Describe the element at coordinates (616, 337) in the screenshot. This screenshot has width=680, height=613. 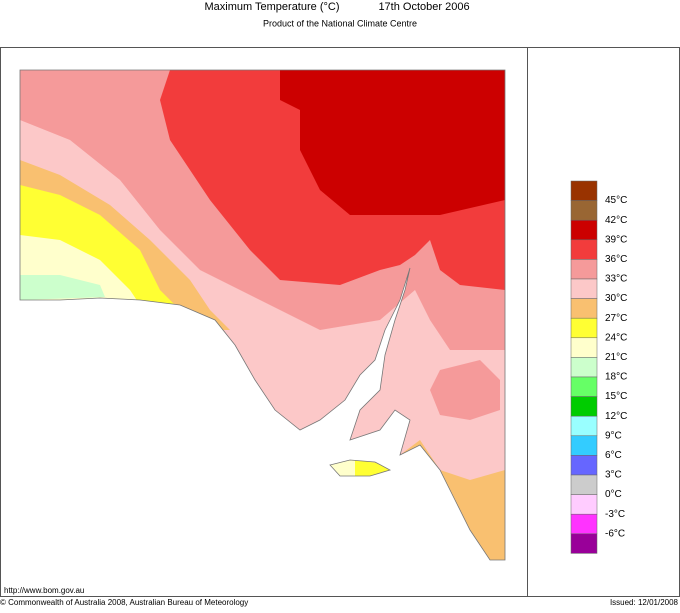
I see `legend-label: 24°C` at that location.